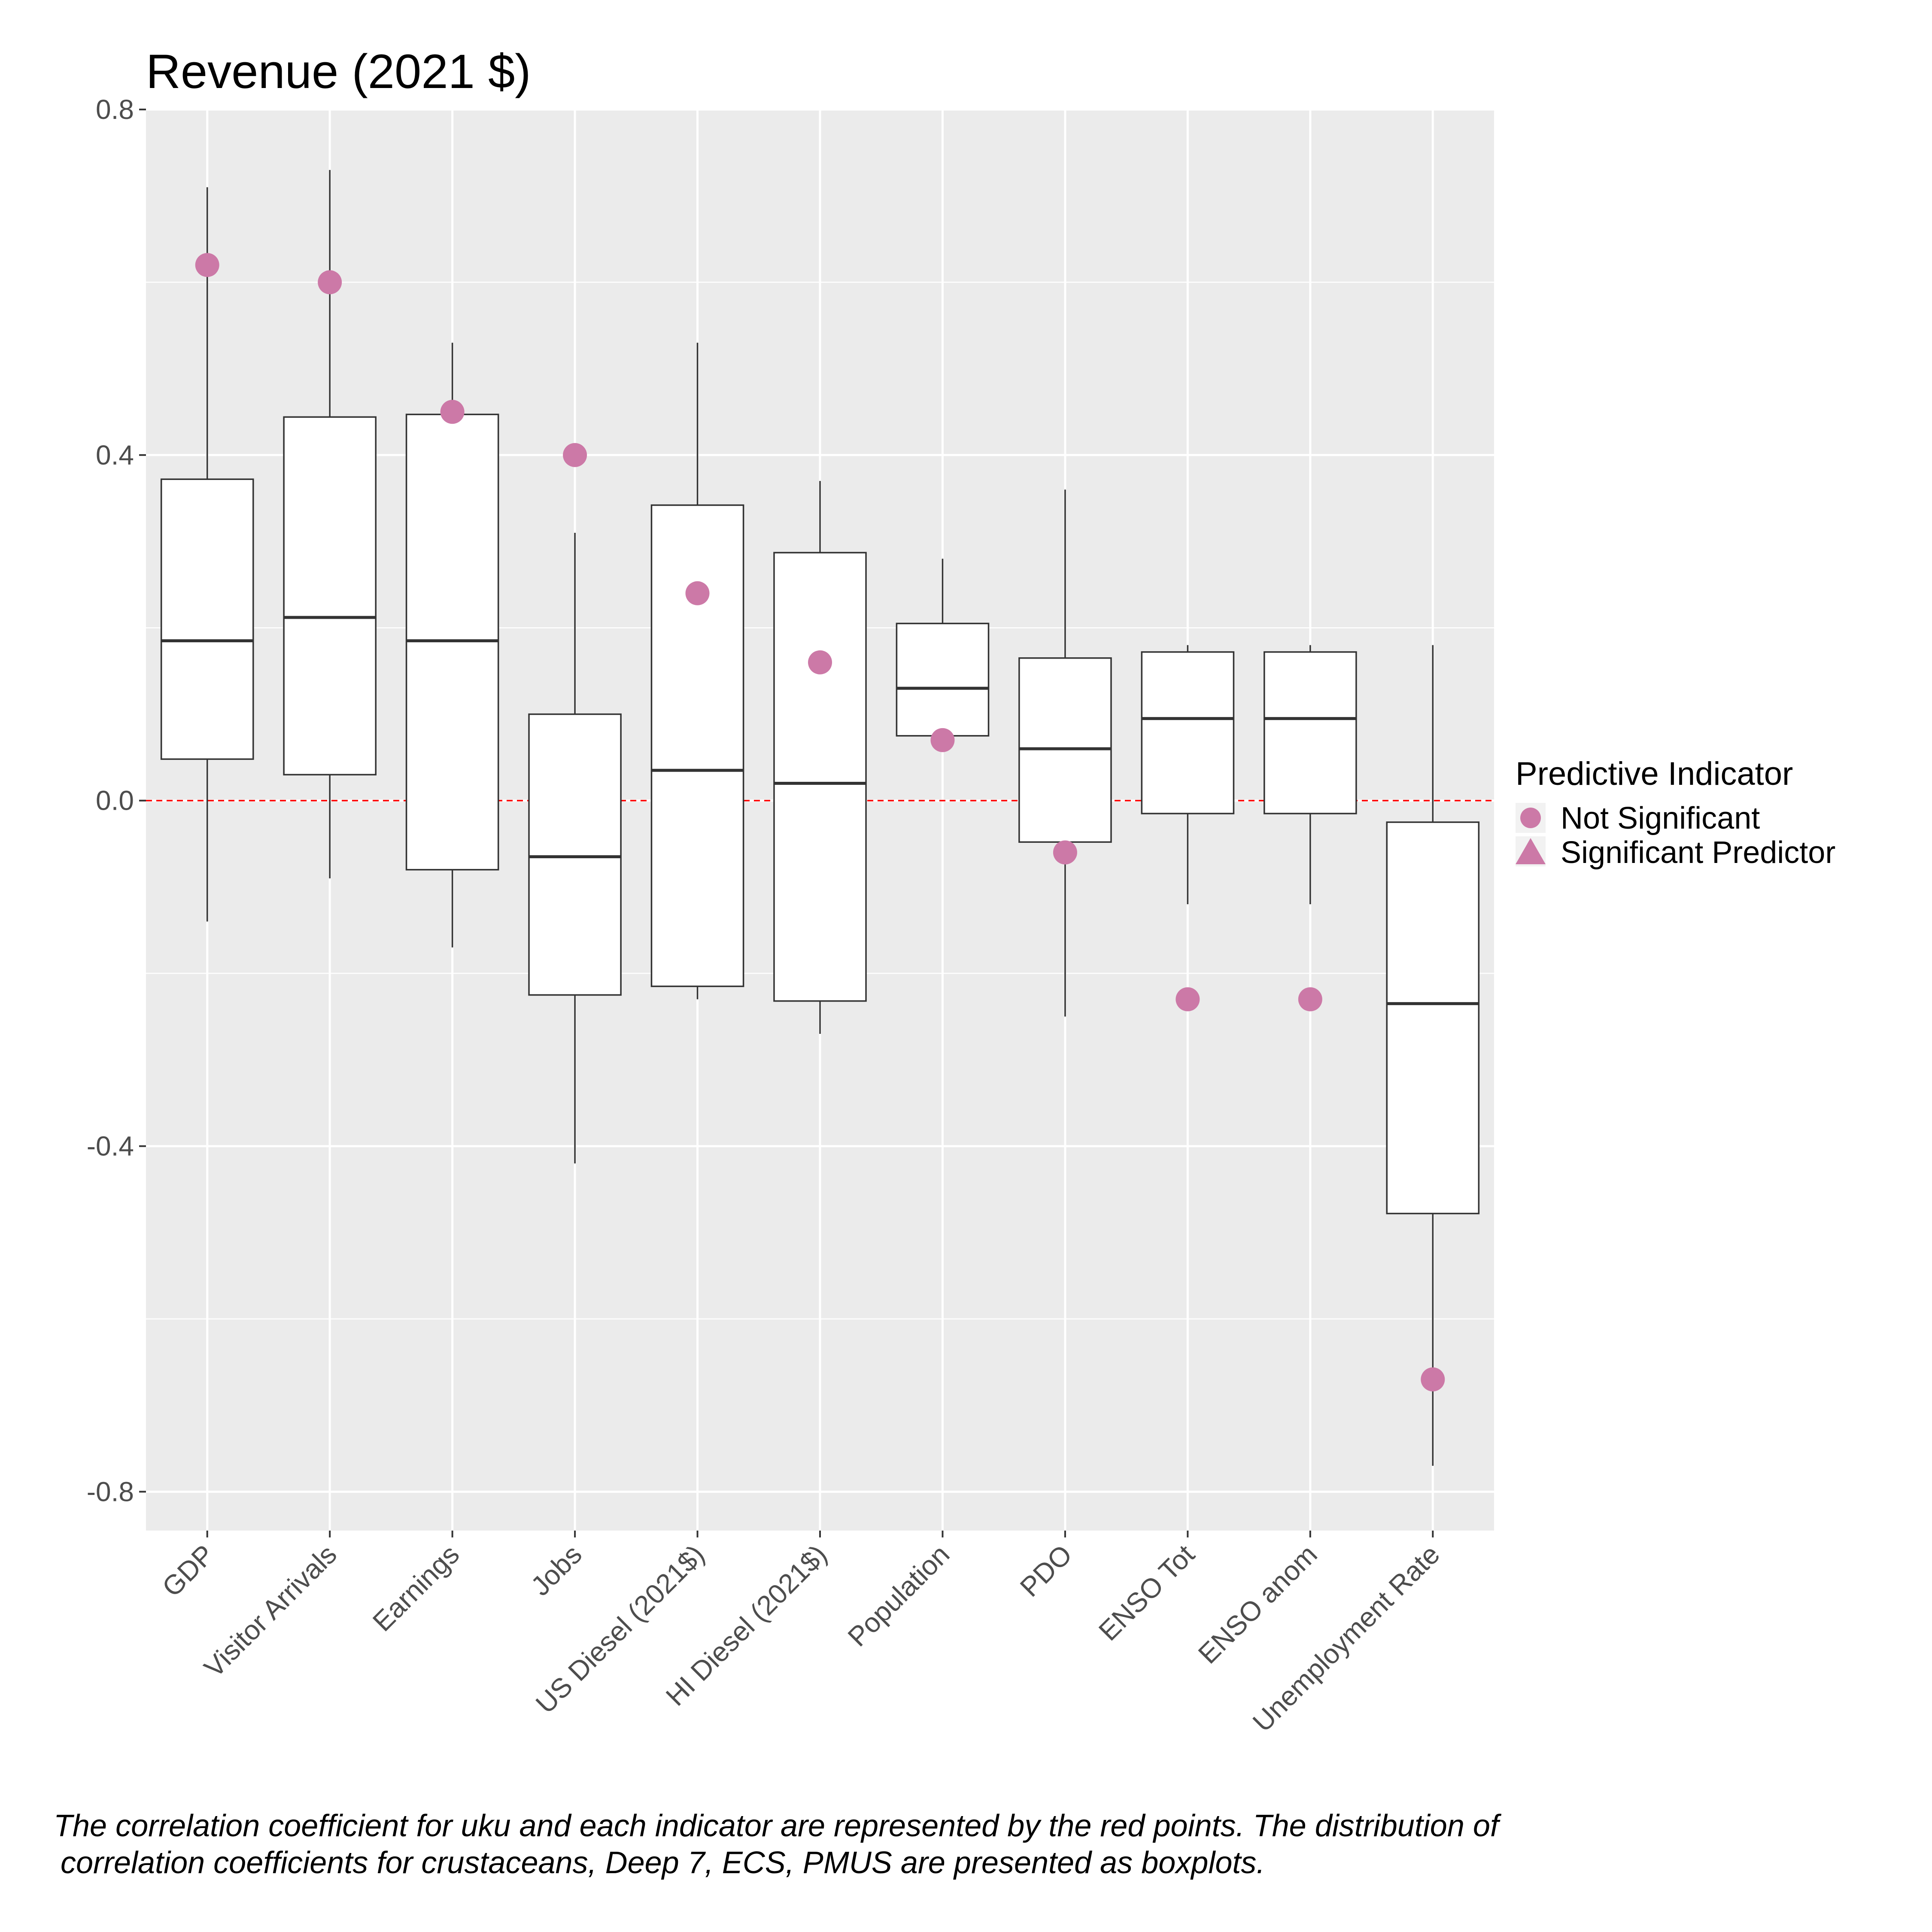 The image size is (1932, 1932). What do you see at coordinates (1654, 774) in the screenshot?
I see `legend-title: Predictive Indicator` at bounding box center [1654, 774].